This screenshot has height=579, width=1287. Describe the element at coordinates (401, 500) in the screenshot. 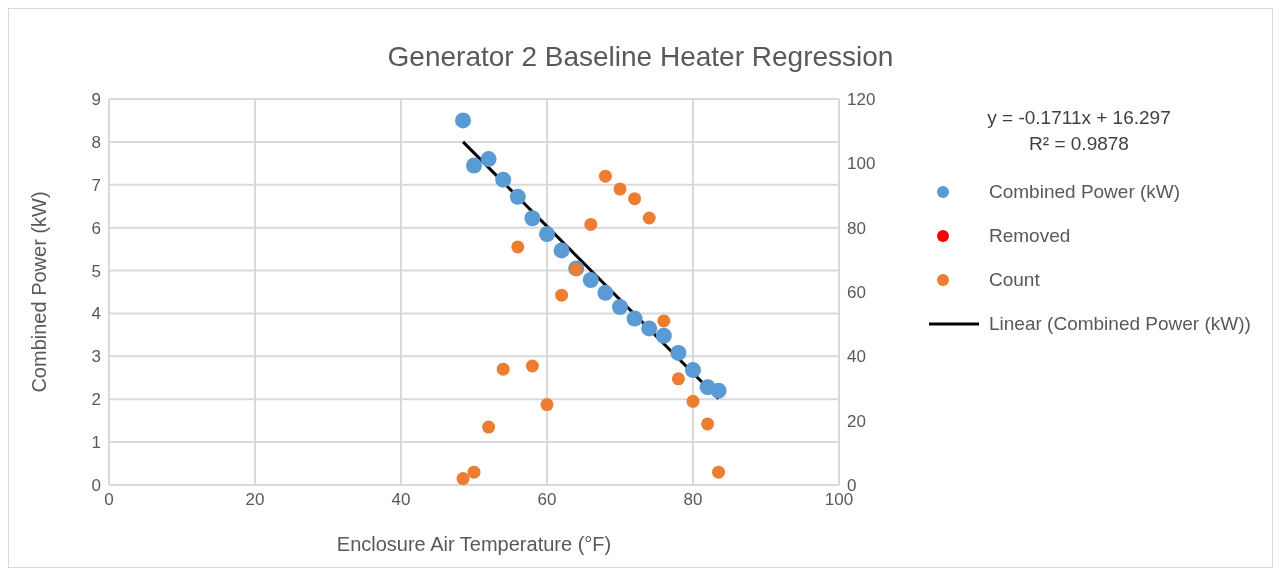

I see `x-tick-label: 40` at that location.